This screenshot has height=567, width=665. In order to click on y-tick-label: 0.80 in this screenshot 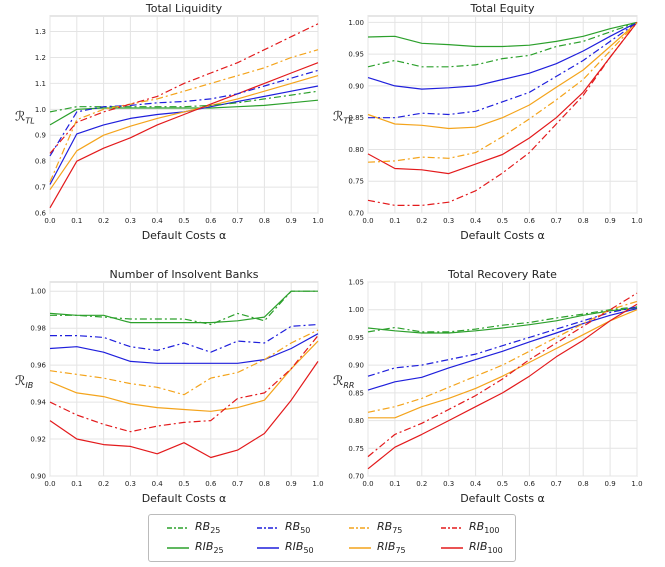, I will do `click(356, 150)`.